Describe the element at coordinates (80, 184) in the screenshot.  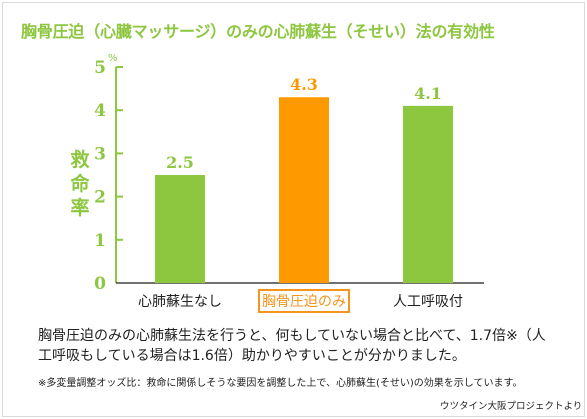
I see `y-axis-label: 救命率` at that location.